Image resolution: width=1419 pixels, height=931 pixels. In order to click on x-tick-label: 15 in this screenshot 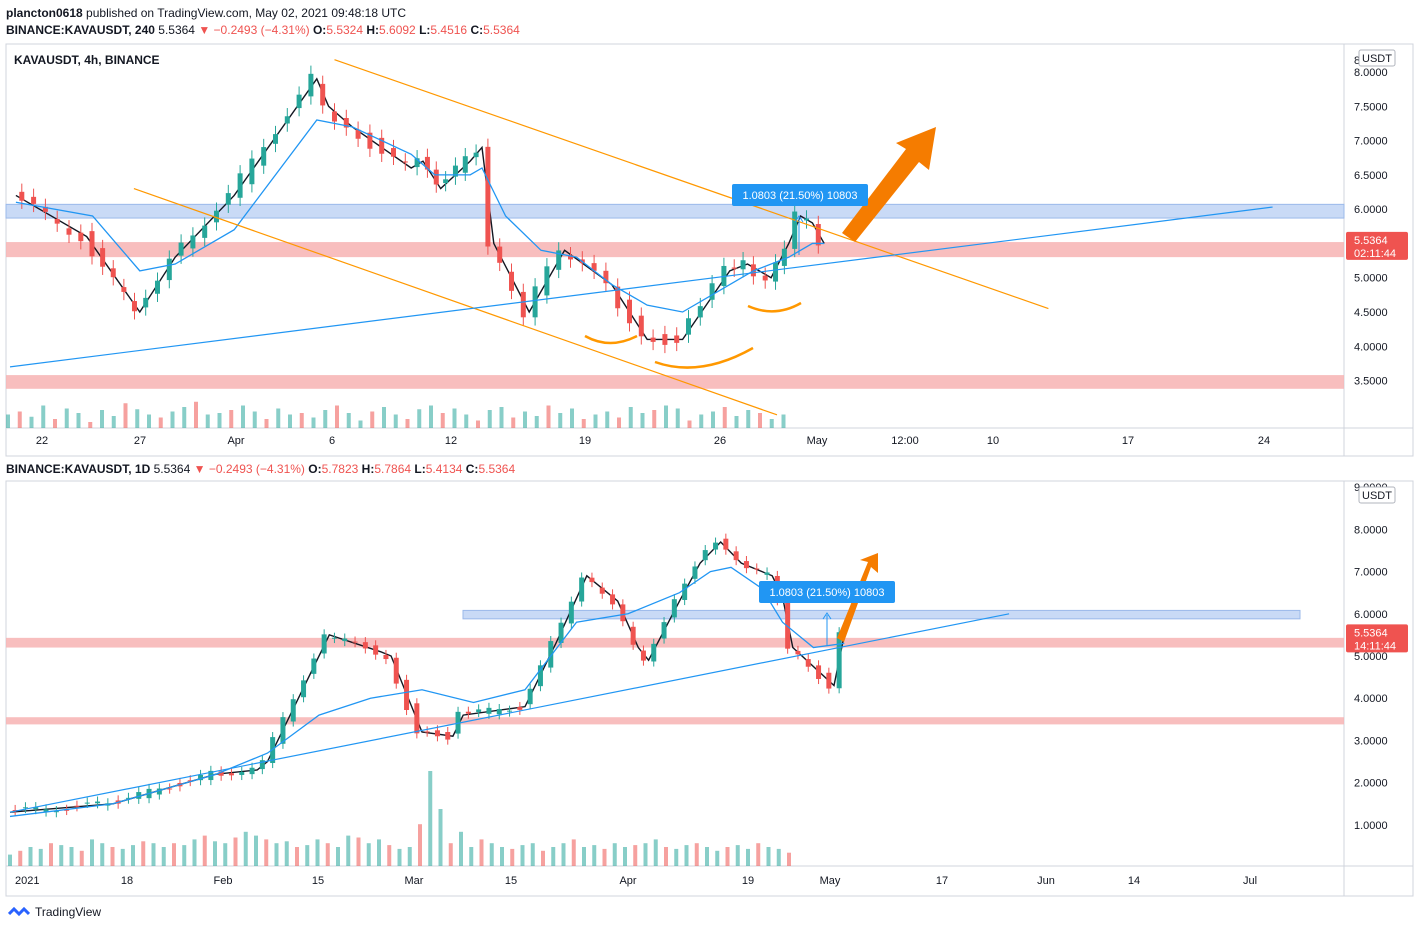, I will do `click(511, 881)`.